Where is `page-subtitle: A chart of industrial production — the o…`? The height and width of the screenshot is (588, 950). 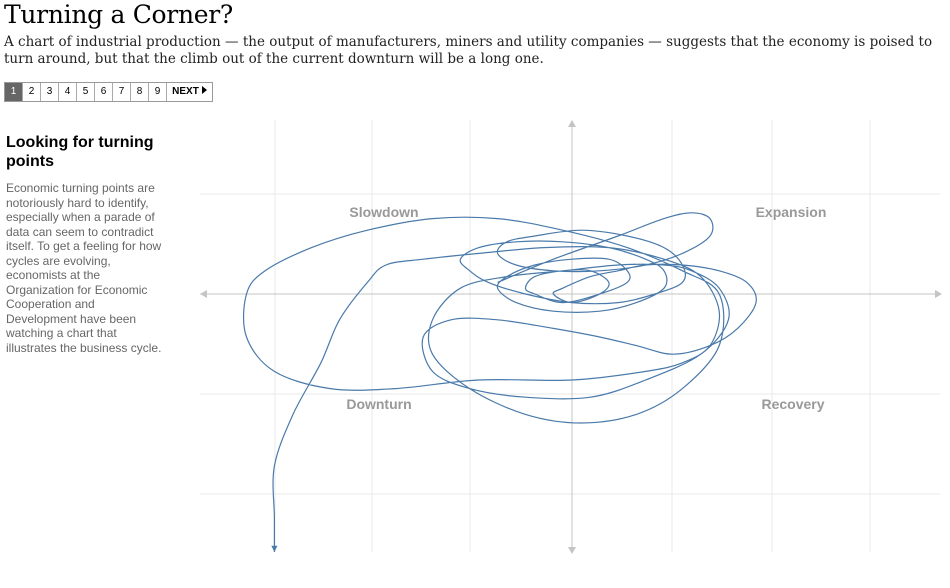
page-subtitle: A chart of industrial production — the o… is located at coordinates (468, 50).